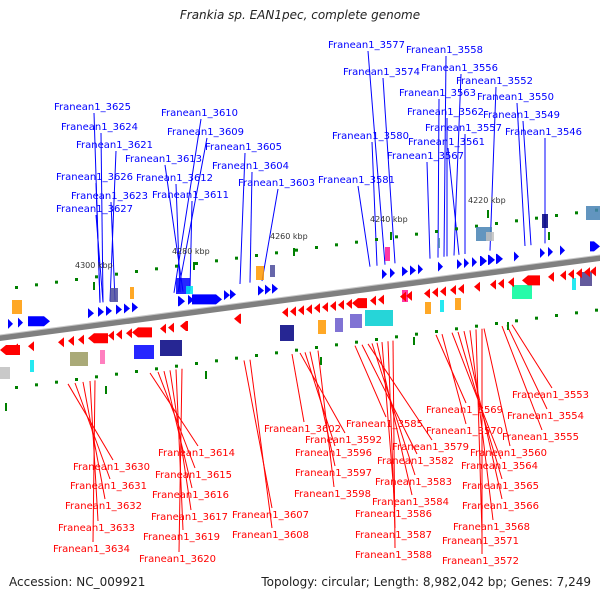 The width and height of the screenshot is (600, 600). What do you see at coordinates (515, 97) in the screenshot?
I see `forward-gene-label: Franean1_3550` at bounding box center [515, 97].